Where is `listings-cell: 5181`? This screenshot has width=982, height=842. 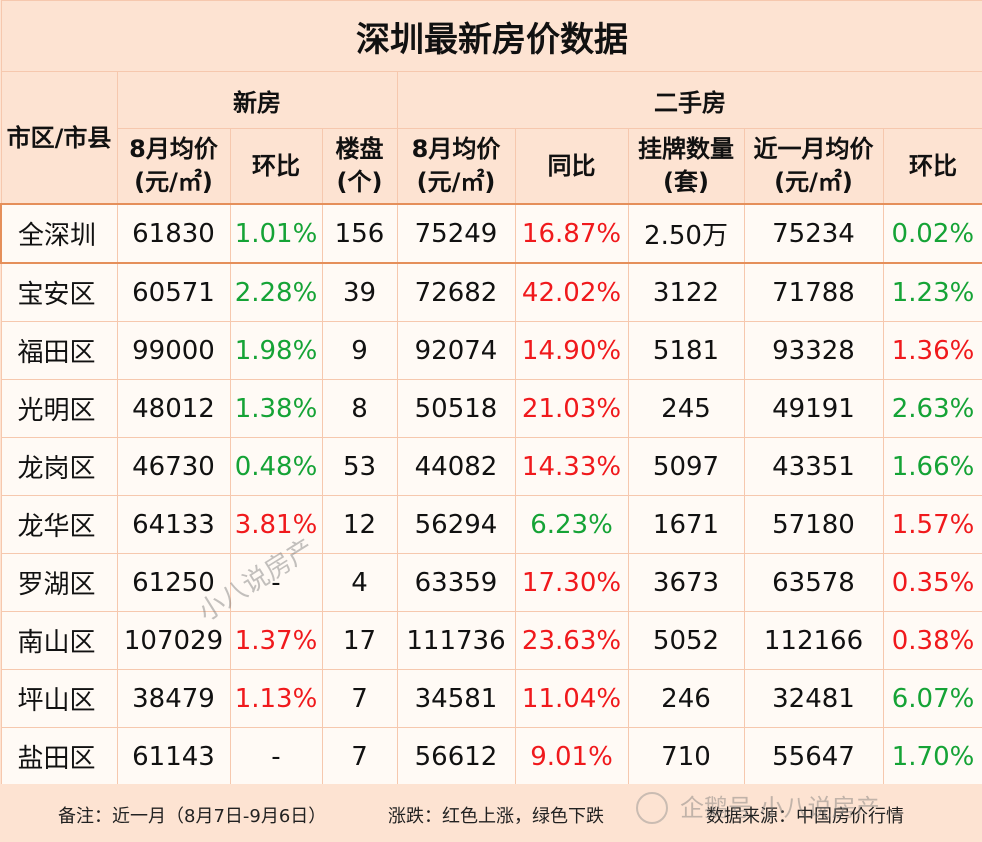
listings-cell: 5181 is located at coordinates (686, 350).